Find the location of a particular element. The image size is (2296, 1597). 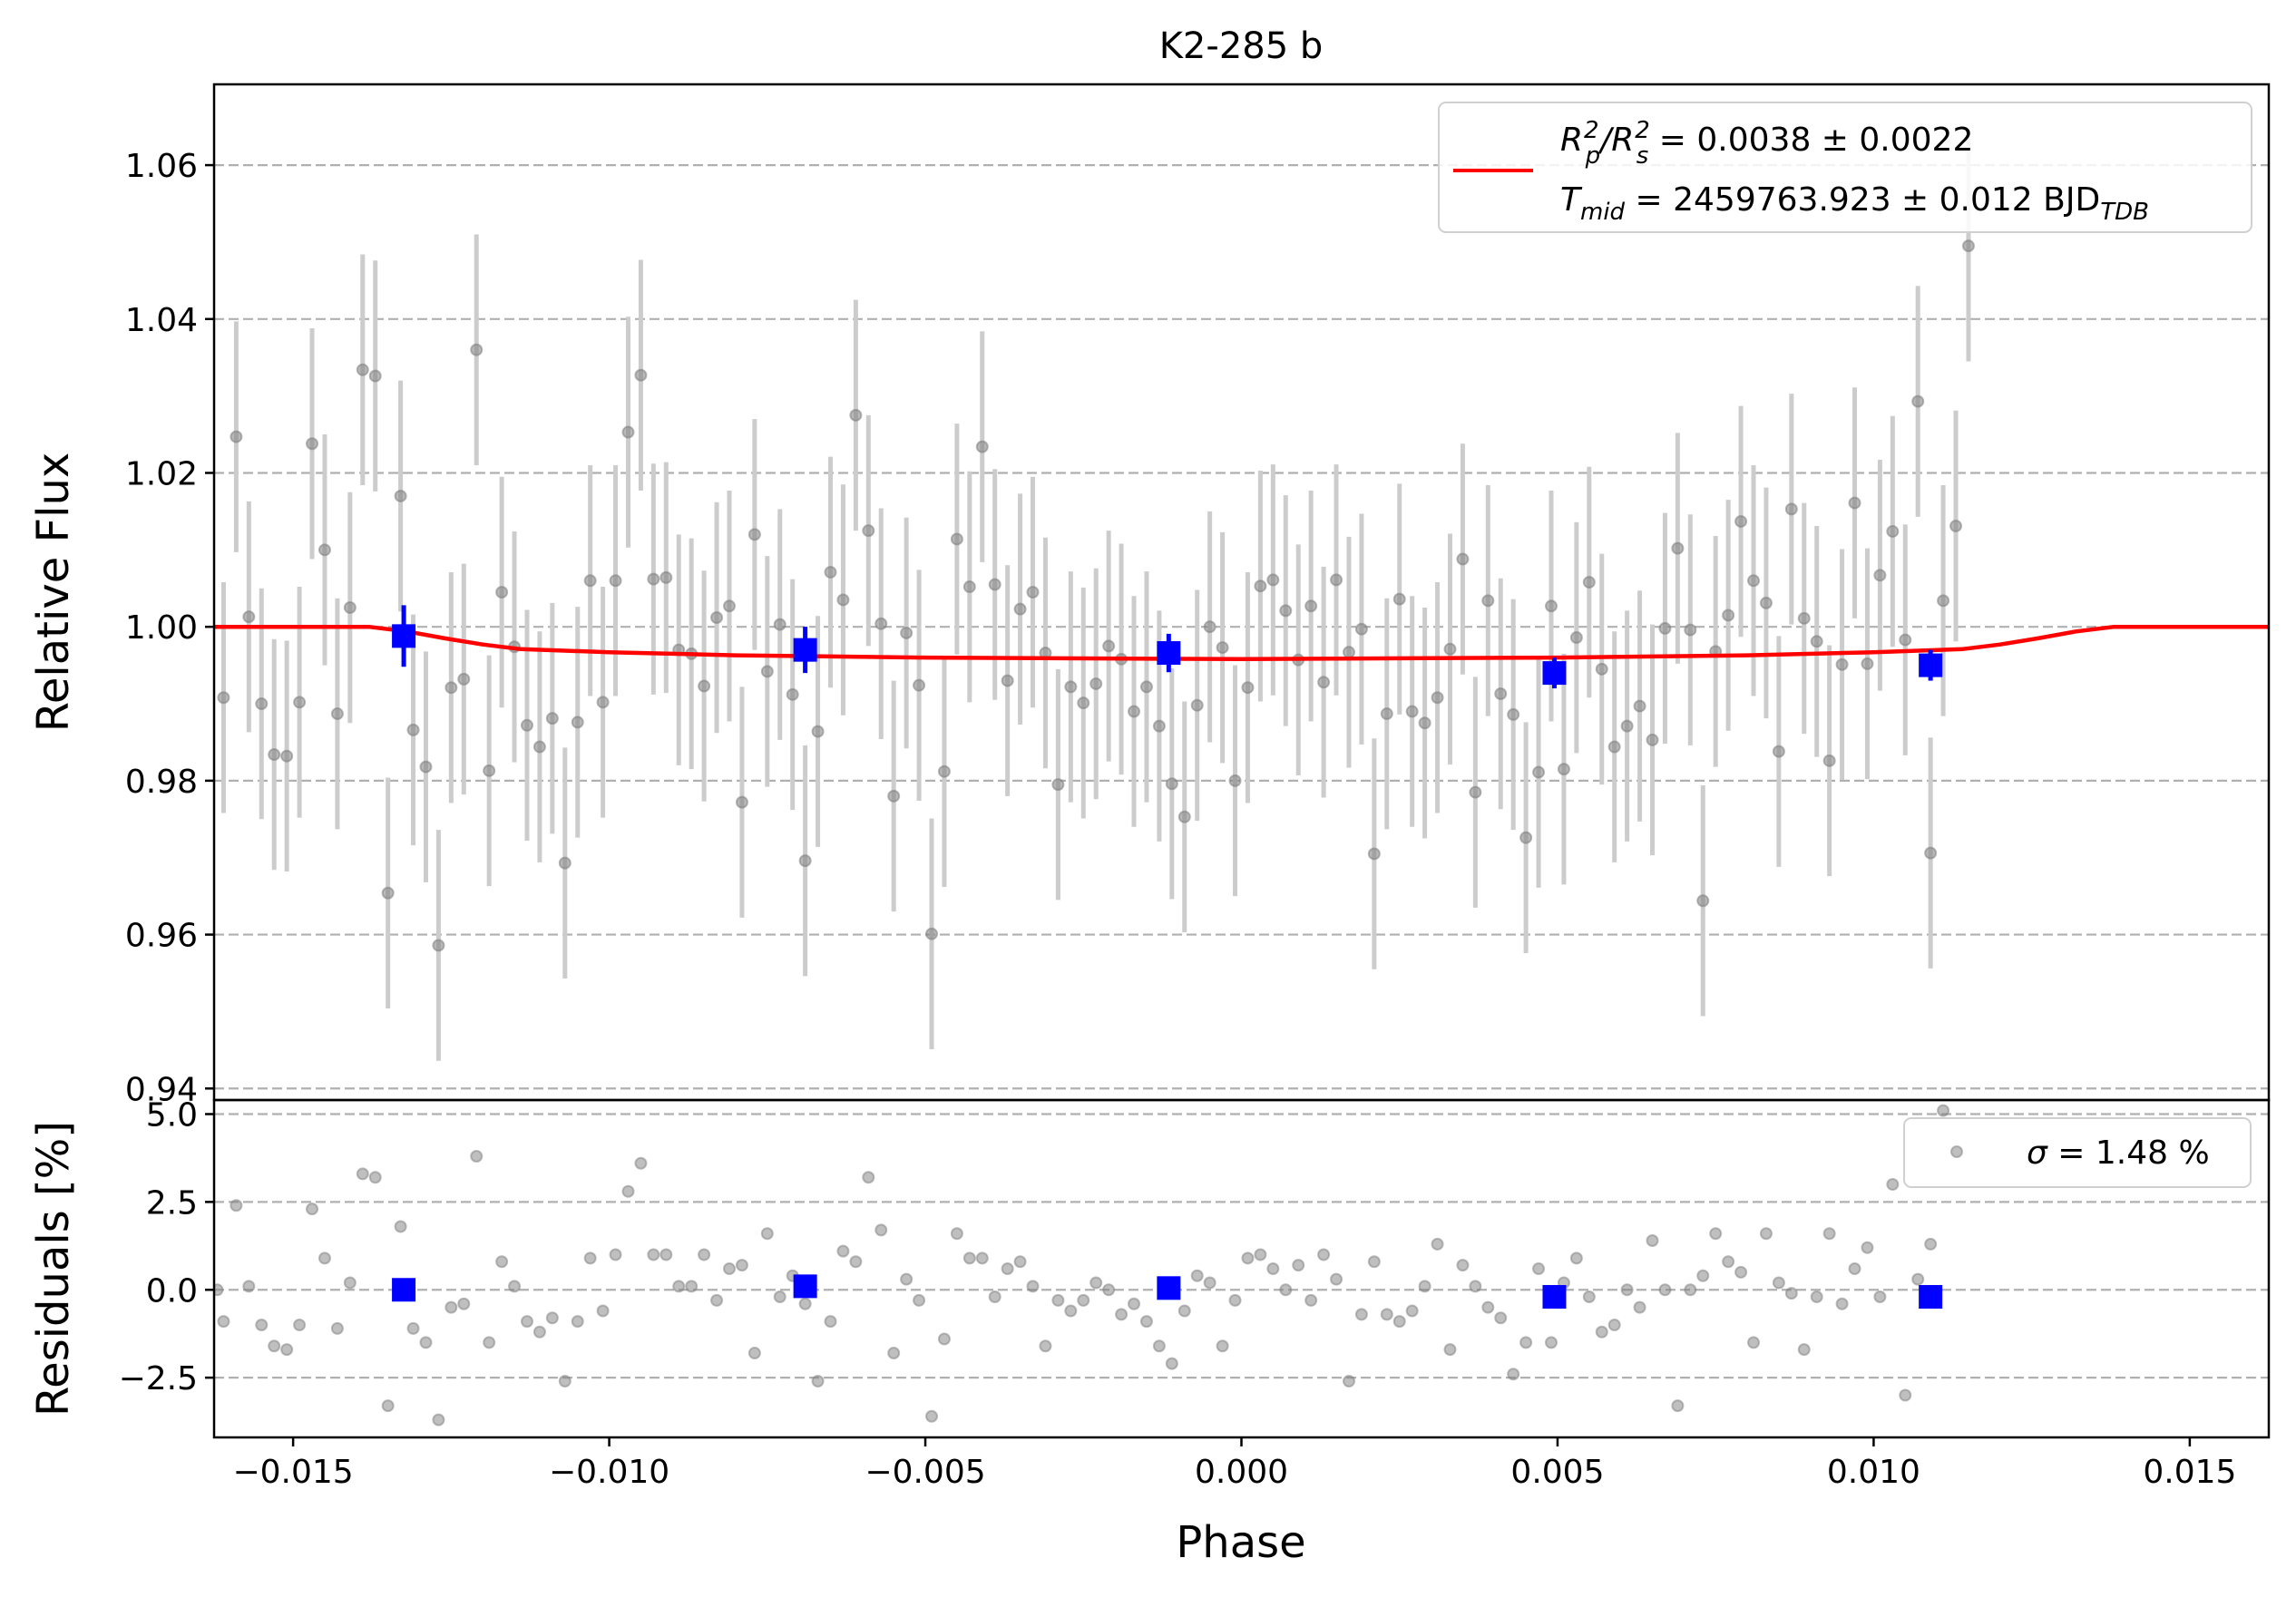

flux-y-tick-label: 0.98 is located at coordinates (161, 782).